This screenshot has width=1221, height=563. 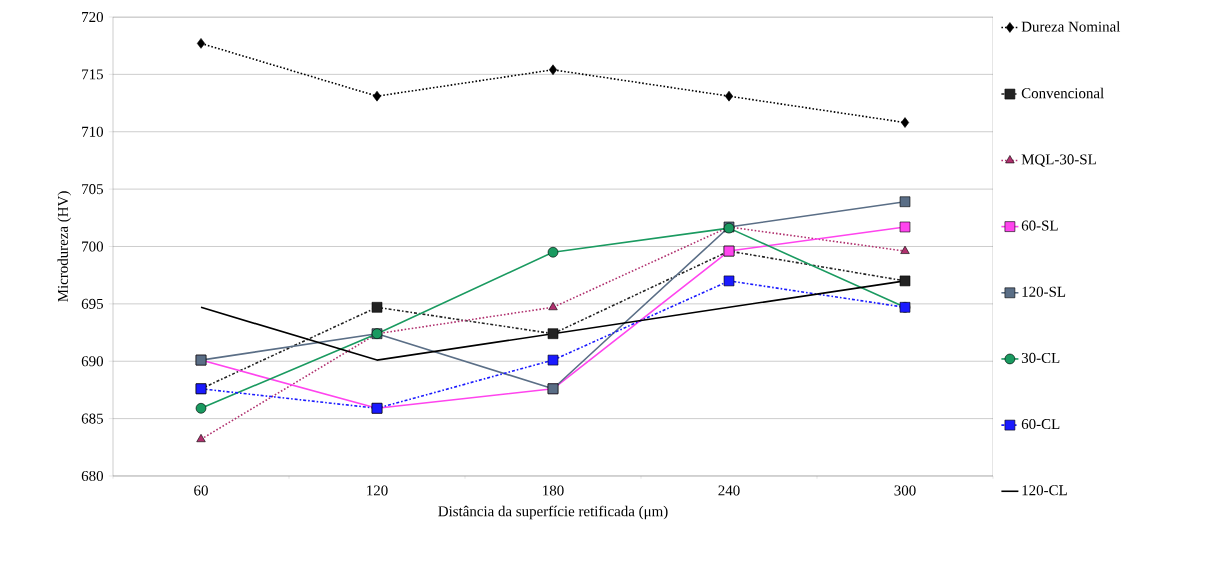 What do you see at coordinates (92, 74) in the screenshot?
I see `y-tick-label: 715` at bounding box center [92, 74].